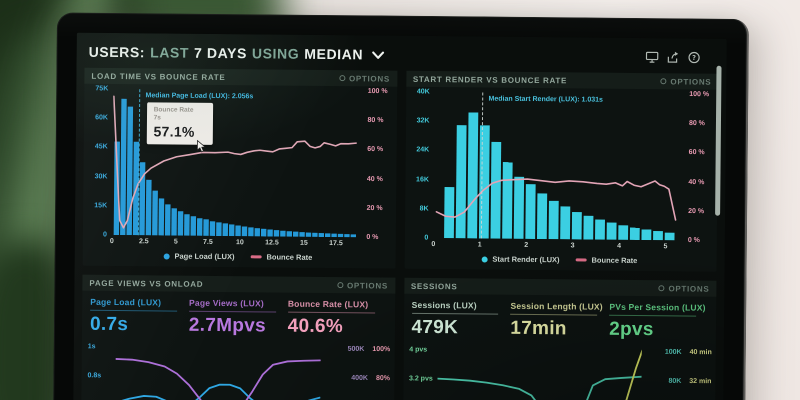  Describe the element at coordinates (545, 99) in the screenshot. I see `median-label: Median Start Render (LUX): 1.031s` at that location.